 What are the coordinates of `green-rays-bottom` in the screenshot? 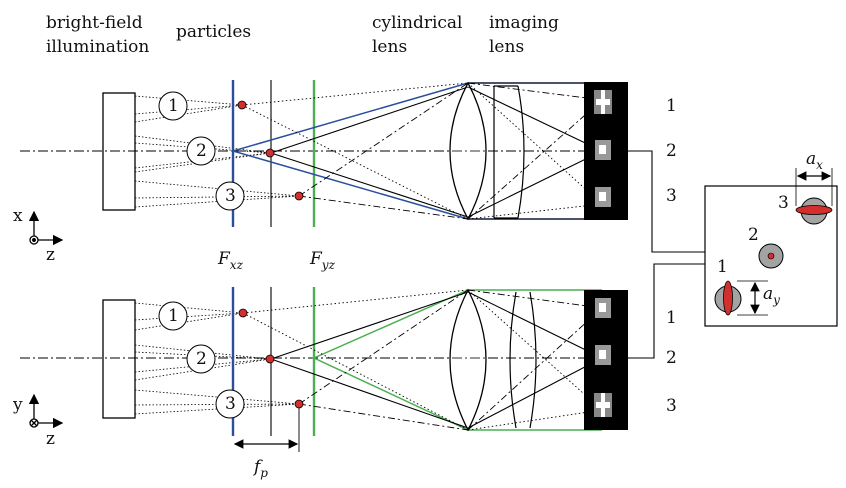 It's located at (457, 360).